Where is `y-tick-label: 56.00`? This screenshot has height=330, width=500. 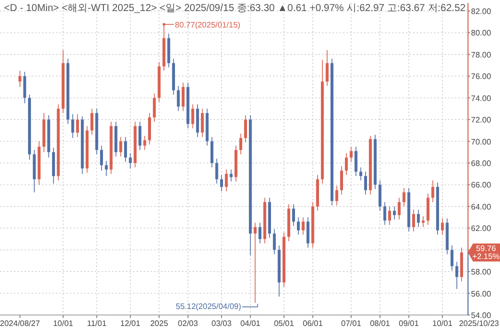 y-tick-label: 56.00 is located at coordinates (481, 293).